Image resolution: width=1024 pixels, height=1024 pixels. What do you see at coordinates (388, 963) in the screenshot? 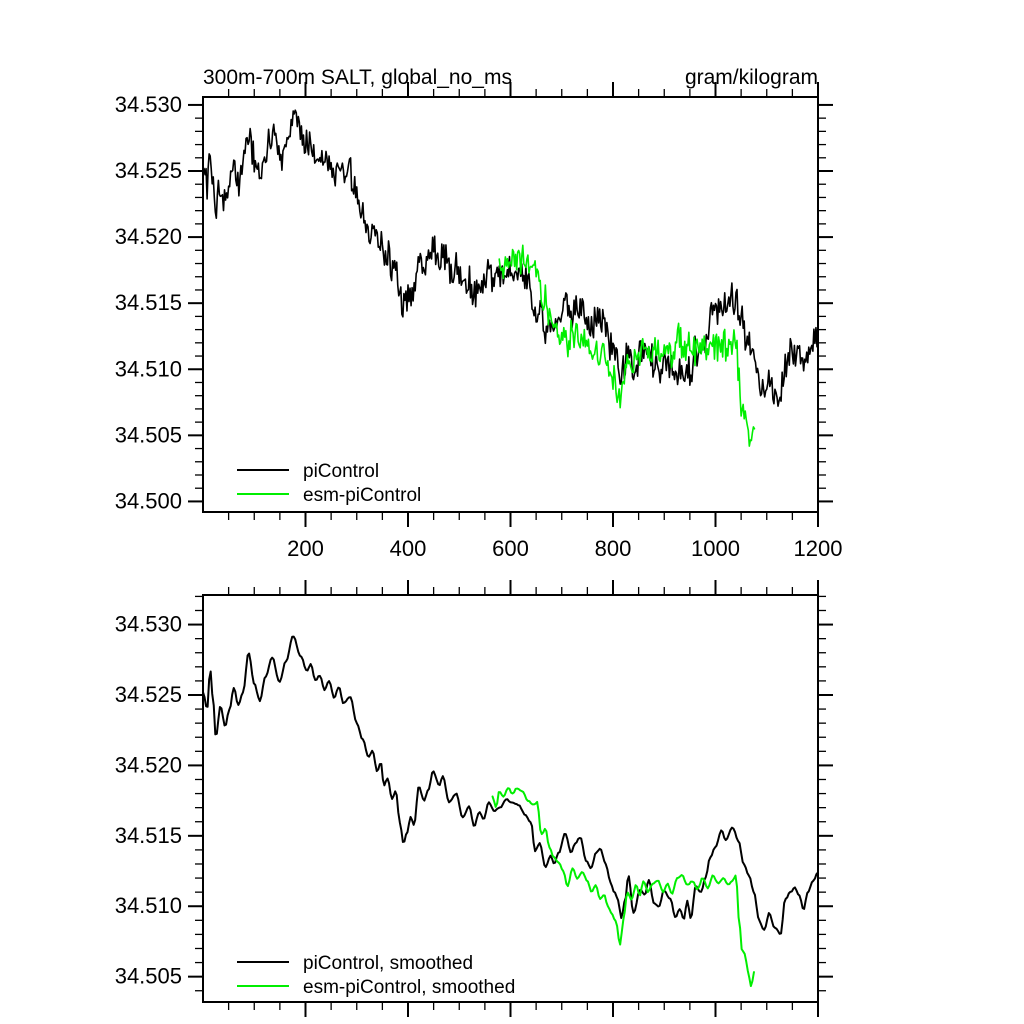
I see `legend-piControl-smoothed-label: piControl, smoothed` at bounding box center [388, 963].